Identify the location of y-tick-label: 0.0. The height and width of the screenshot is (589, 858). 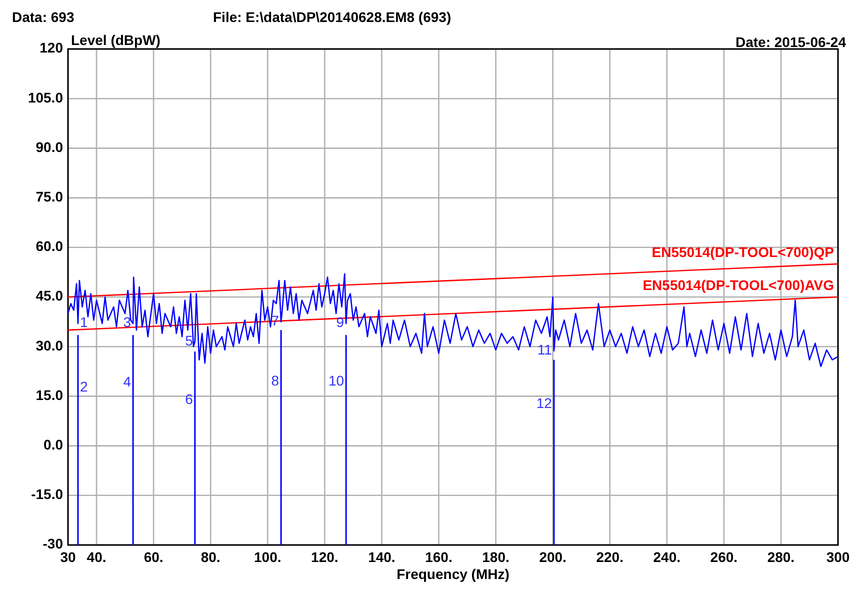
(54, 444).